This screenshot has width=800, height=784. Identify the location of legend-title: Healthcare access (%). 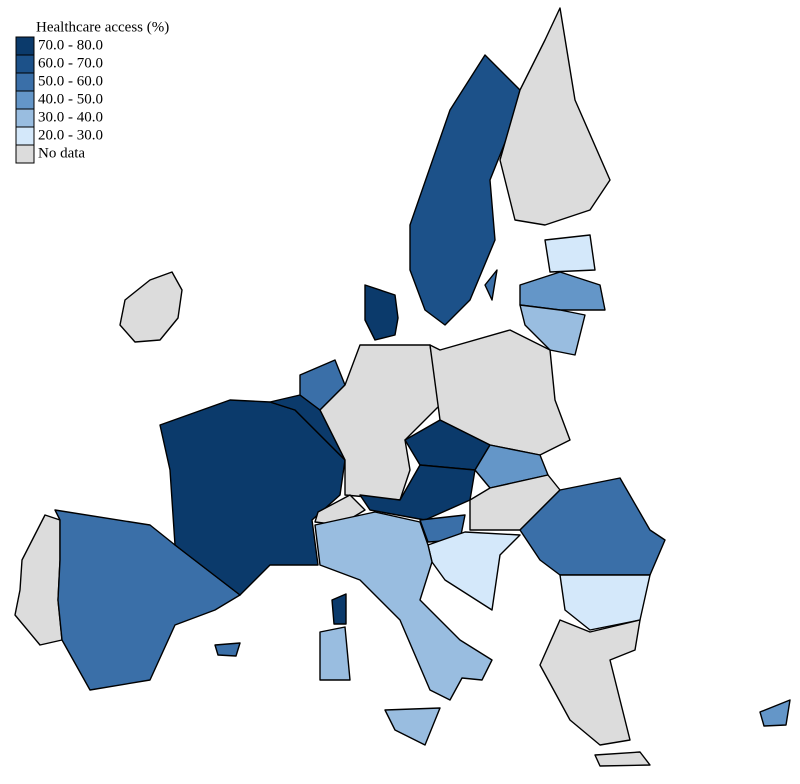
(102, 27).